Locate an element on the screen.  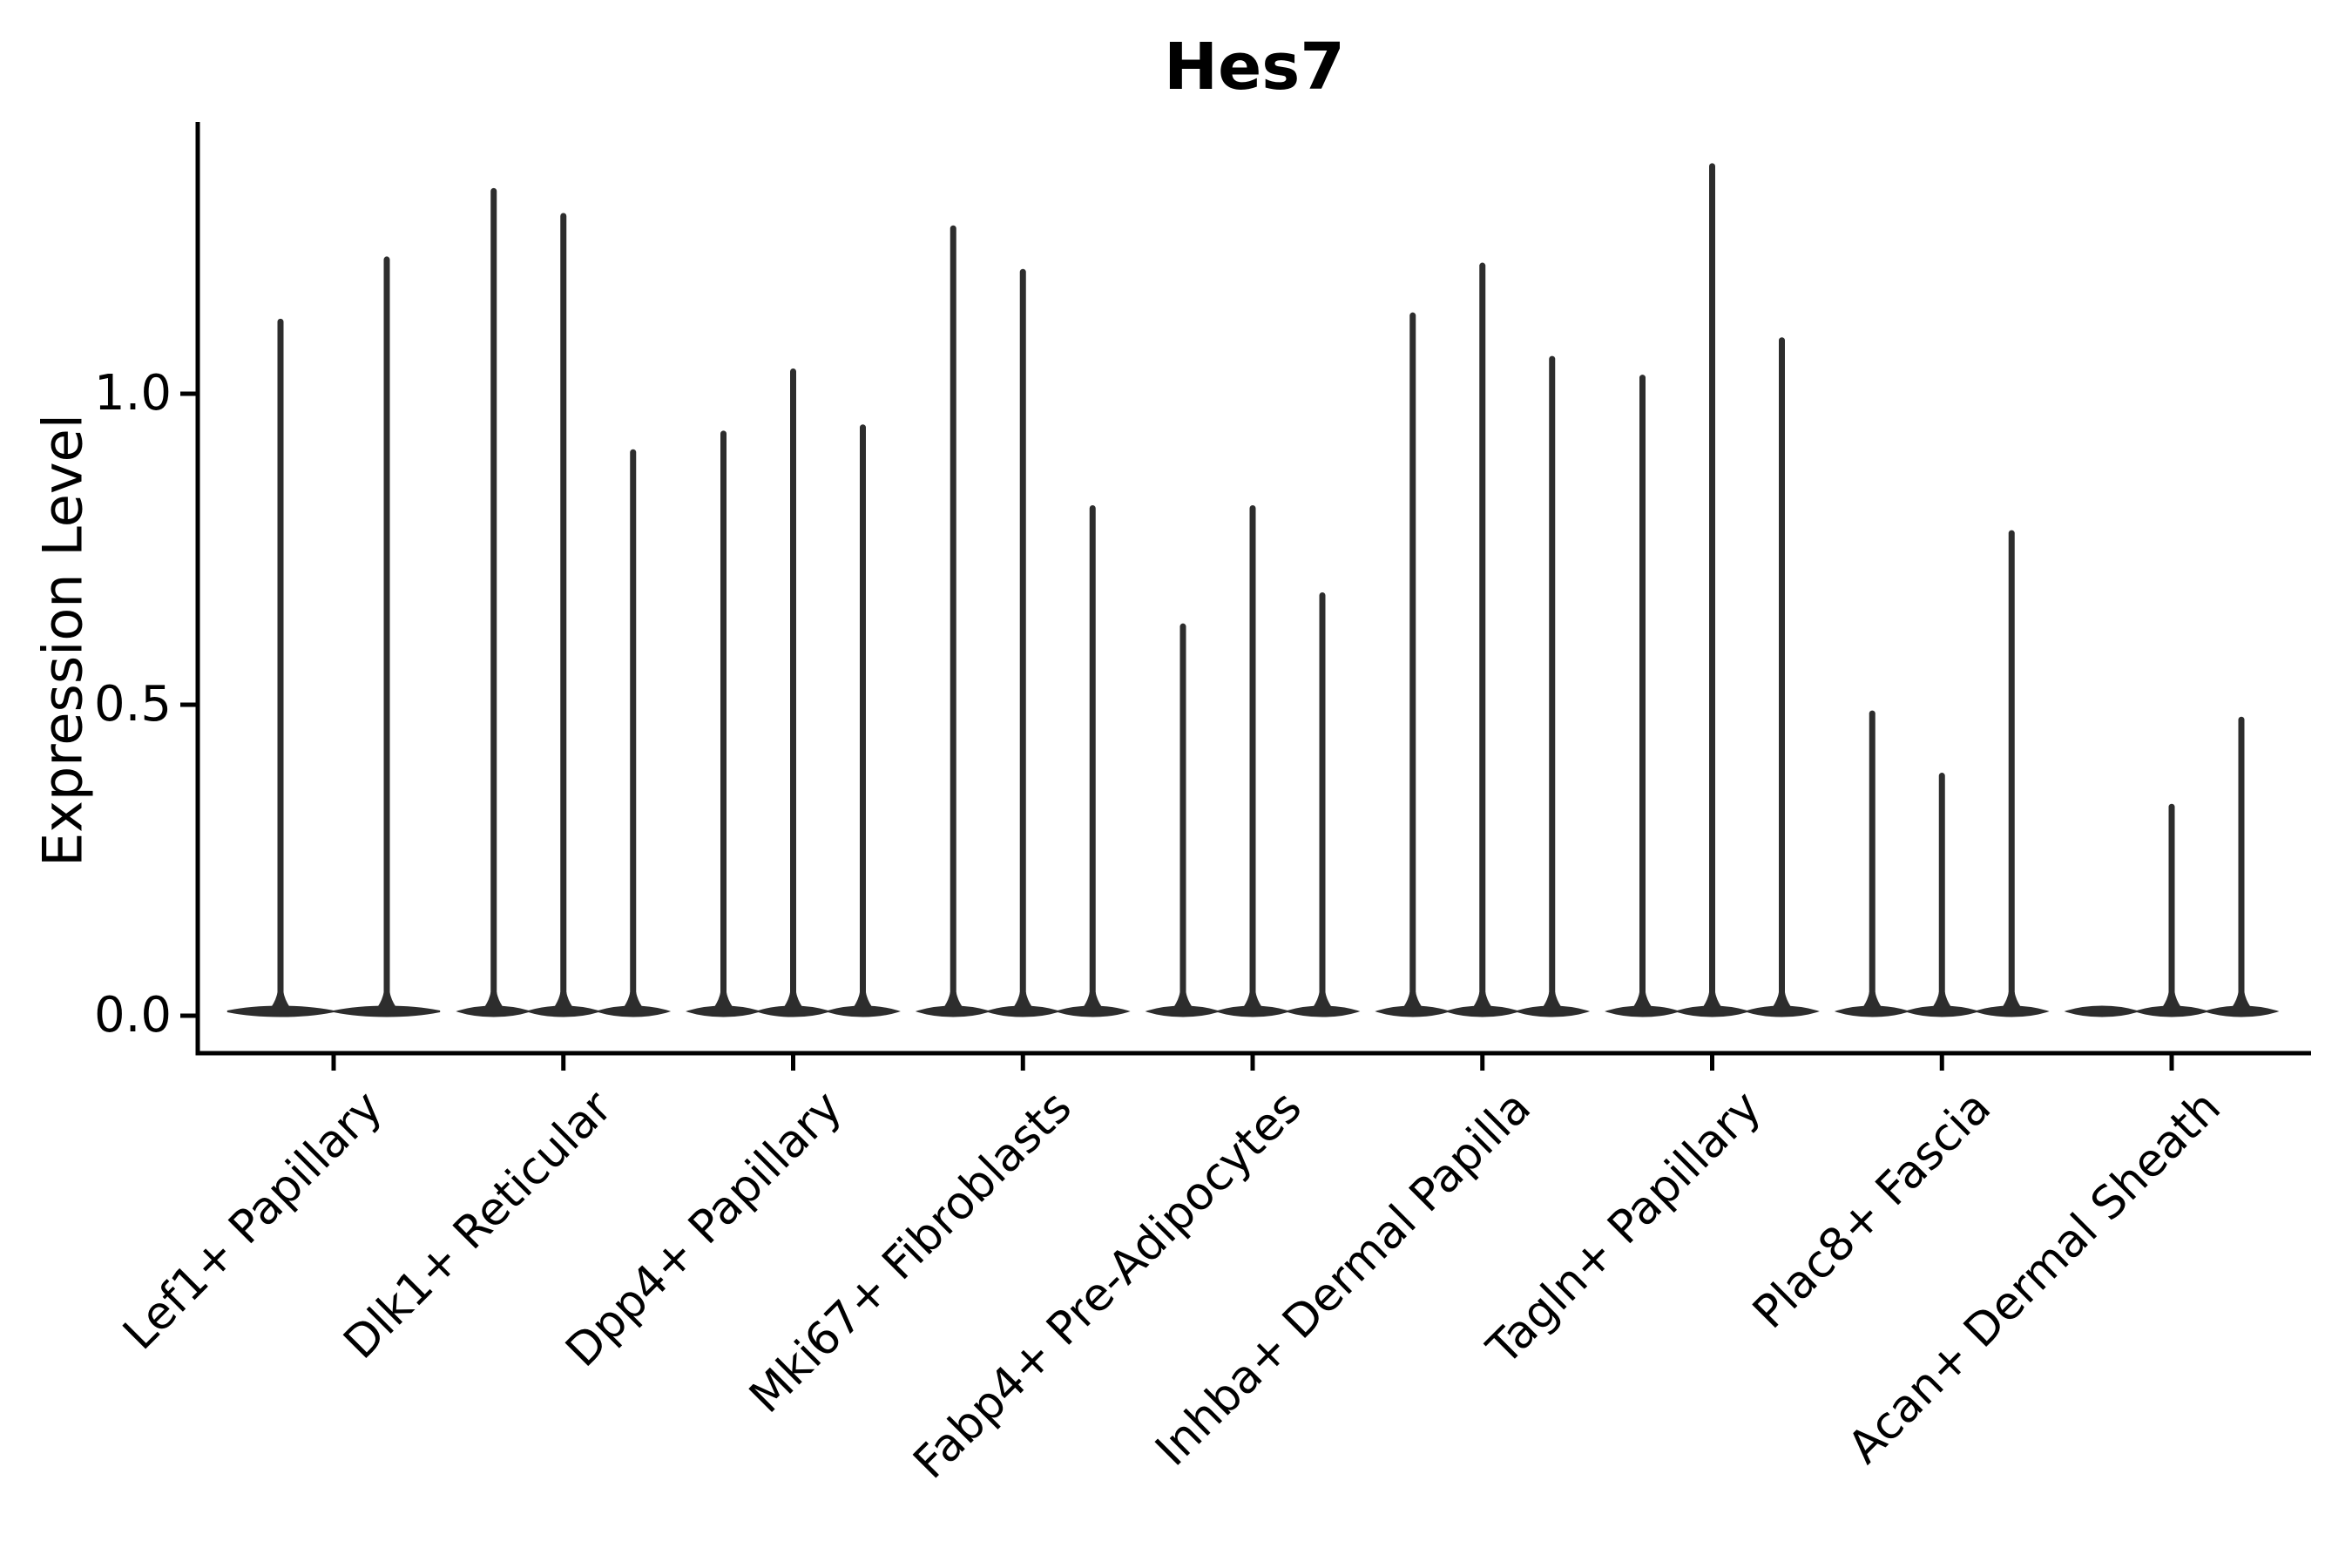
y-tick-label: 0.5 is located at coordinates (132, 704).